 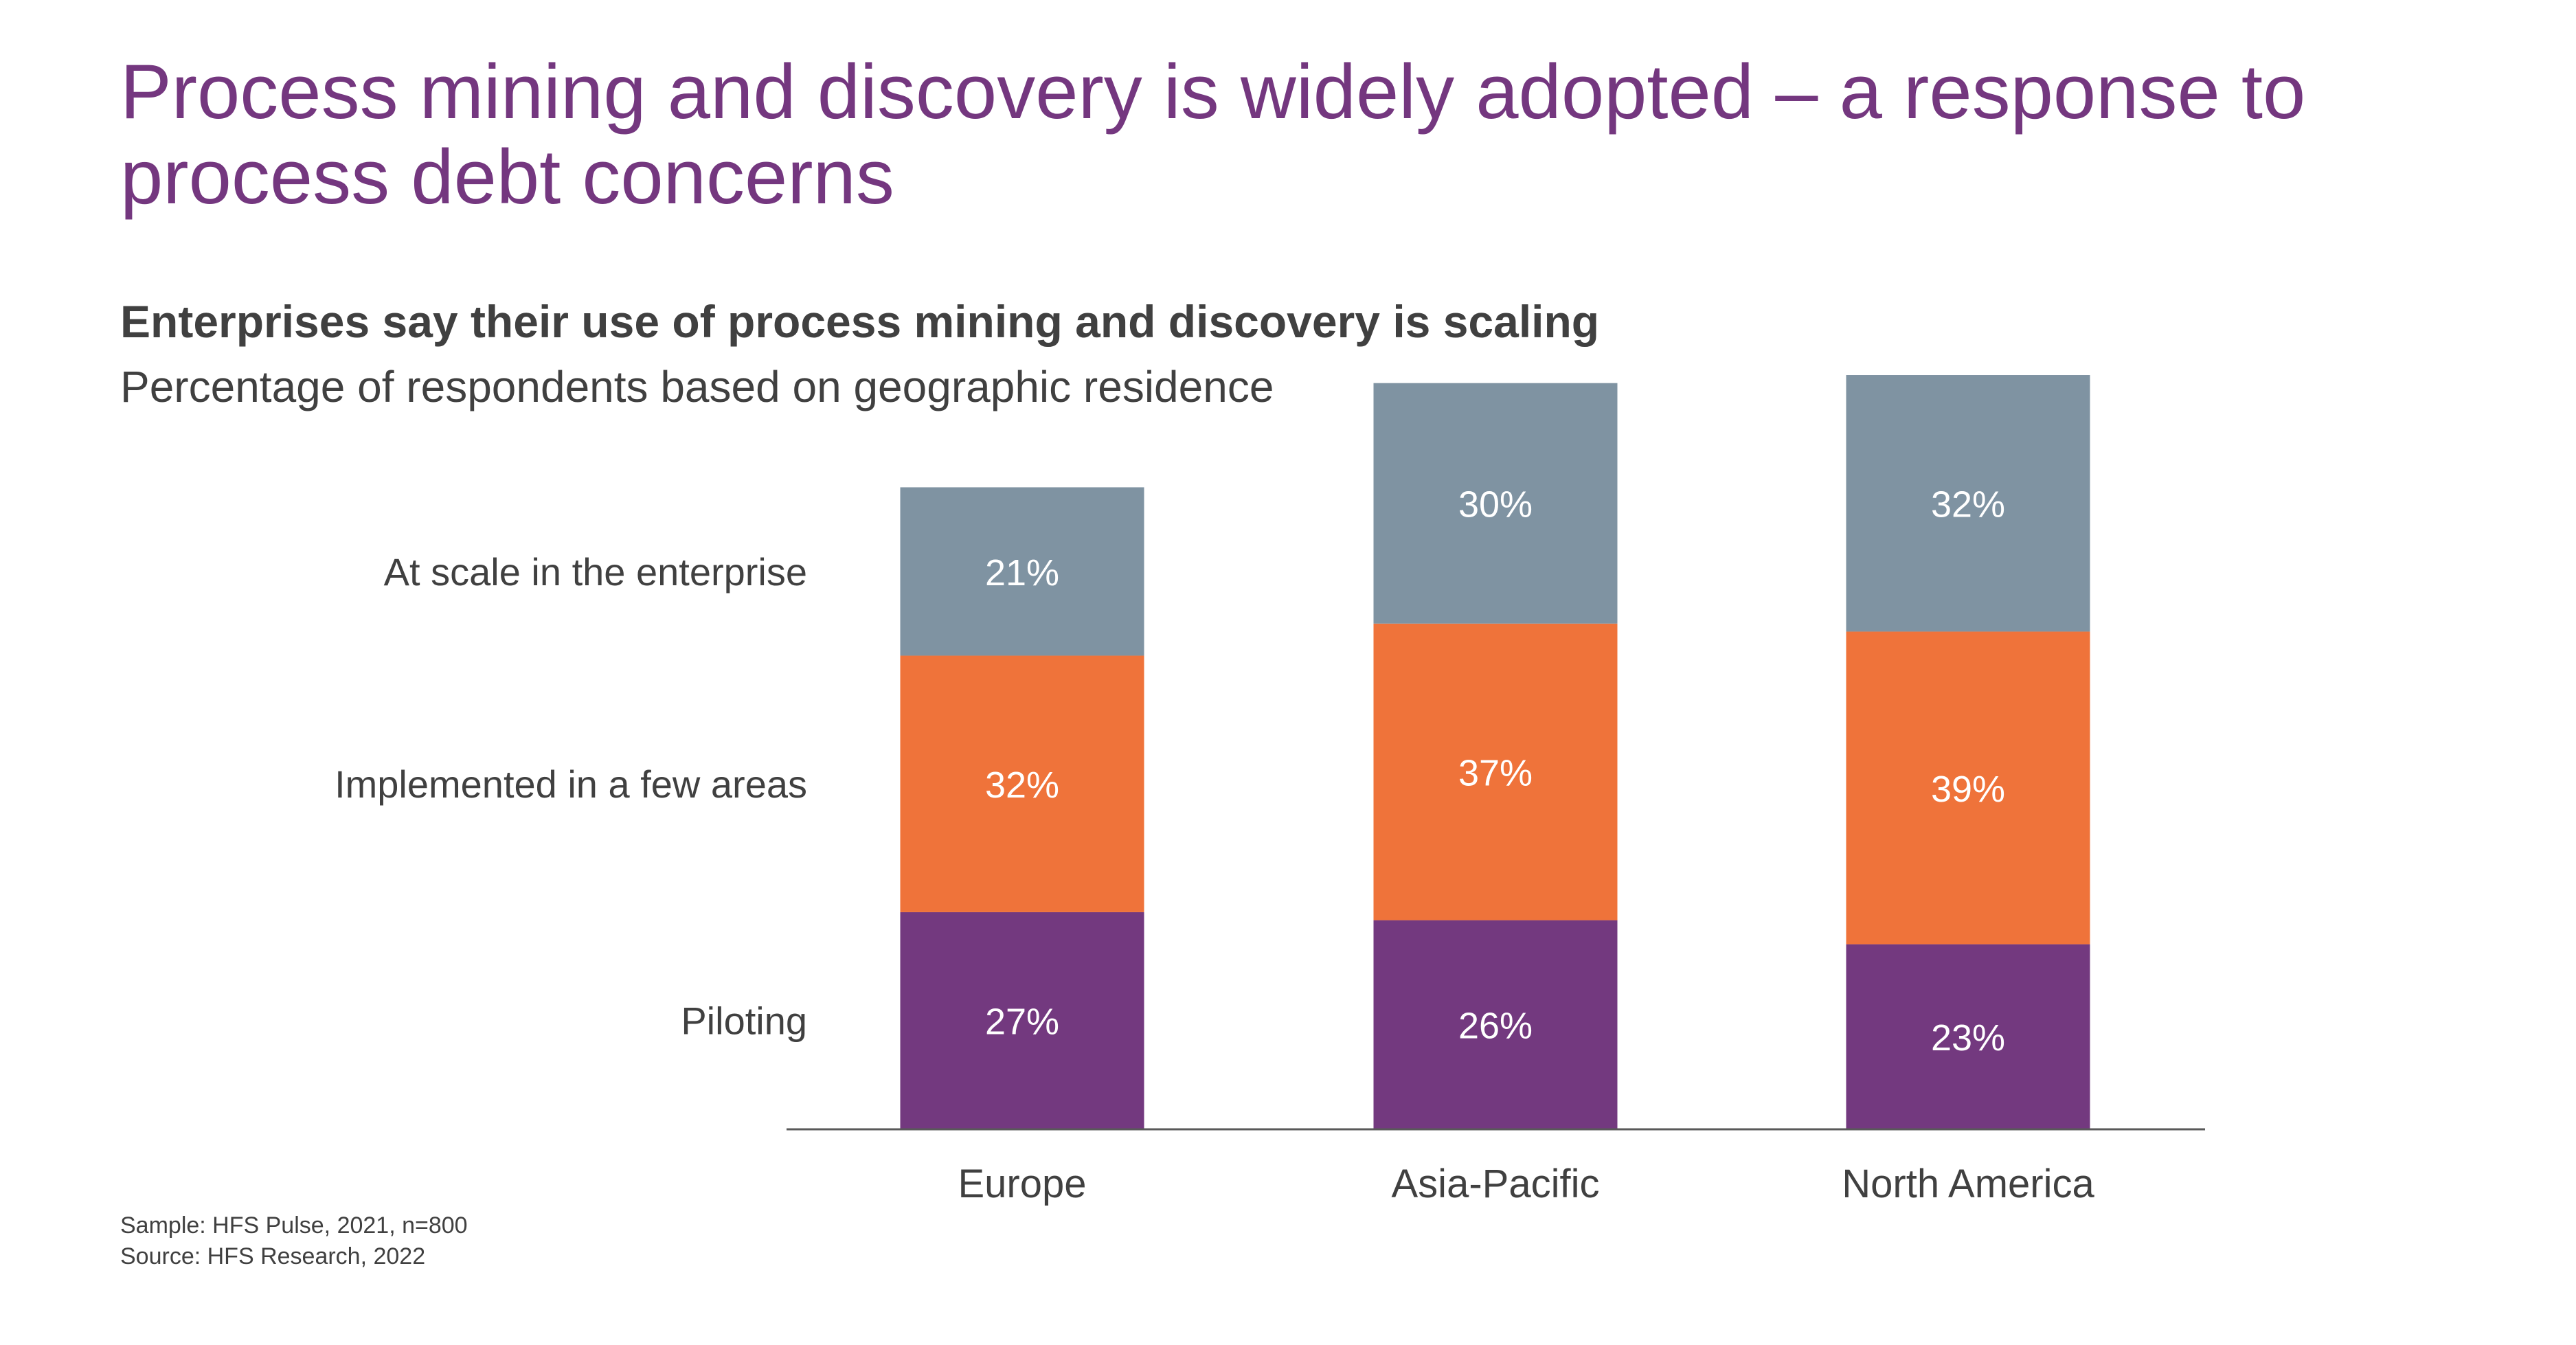 I want to click on legend-label: Implemented in a few areas, so click(x=571, y=784).